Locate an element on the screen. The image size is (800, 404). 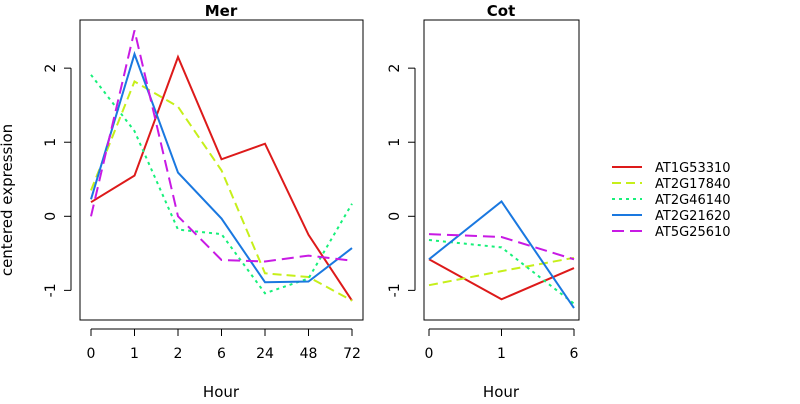
legend-label-at5g25610: AT5G25610 is located at coordinates (693, 232).